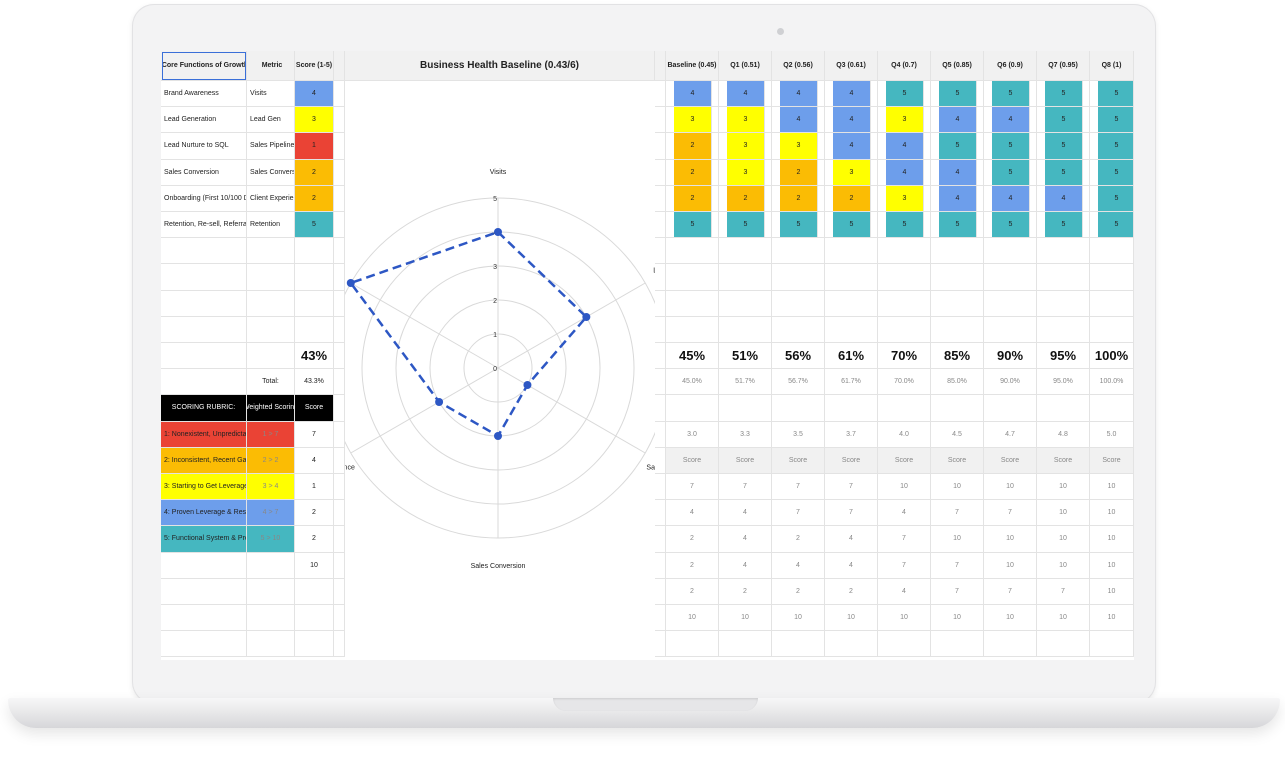 The height and width of the screenshot is (768, 1285). I want to click on quarter-header: Q6 (0.9), so click(1010, 66).